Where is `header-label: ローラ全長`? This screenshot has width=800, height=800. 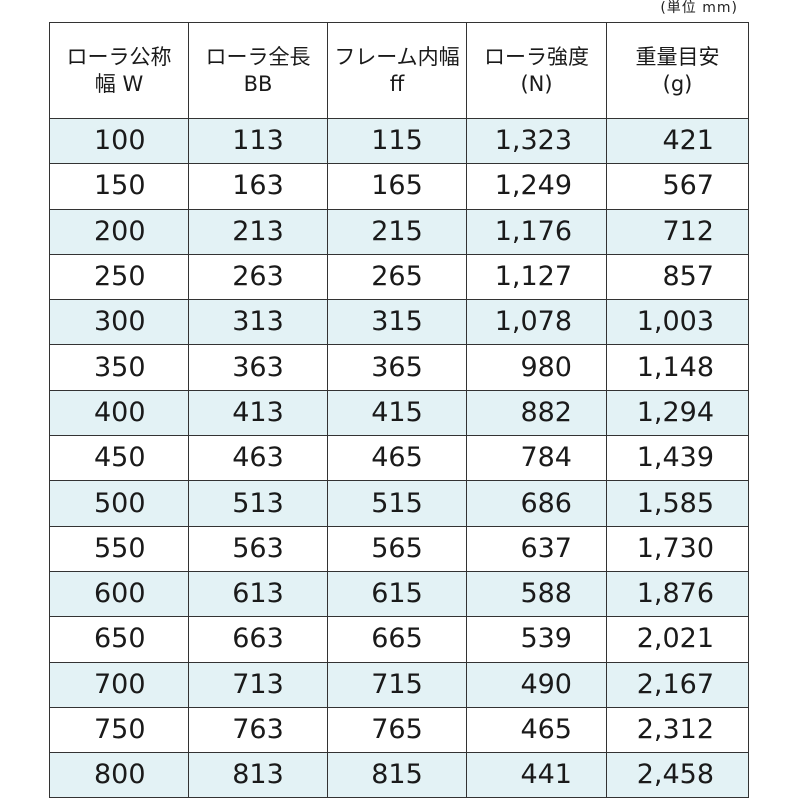
header-label: ローラ全長 is located at coordinates (258, 56).